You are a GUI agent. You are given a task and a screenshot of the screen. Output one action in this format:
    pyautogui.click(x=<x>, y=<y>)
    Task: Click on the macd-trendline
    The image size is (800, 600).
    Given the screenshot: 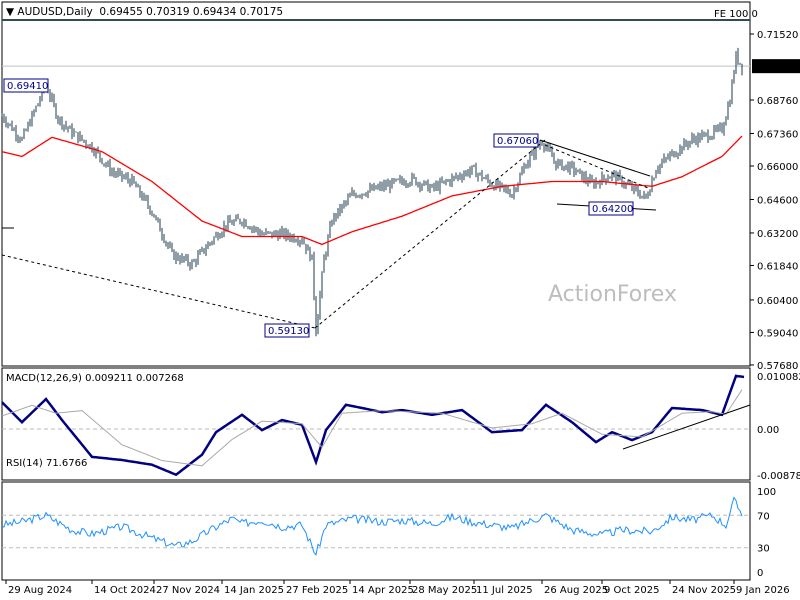 What is the action you would take?
    pyautogui.click(x=686, y=427)
    